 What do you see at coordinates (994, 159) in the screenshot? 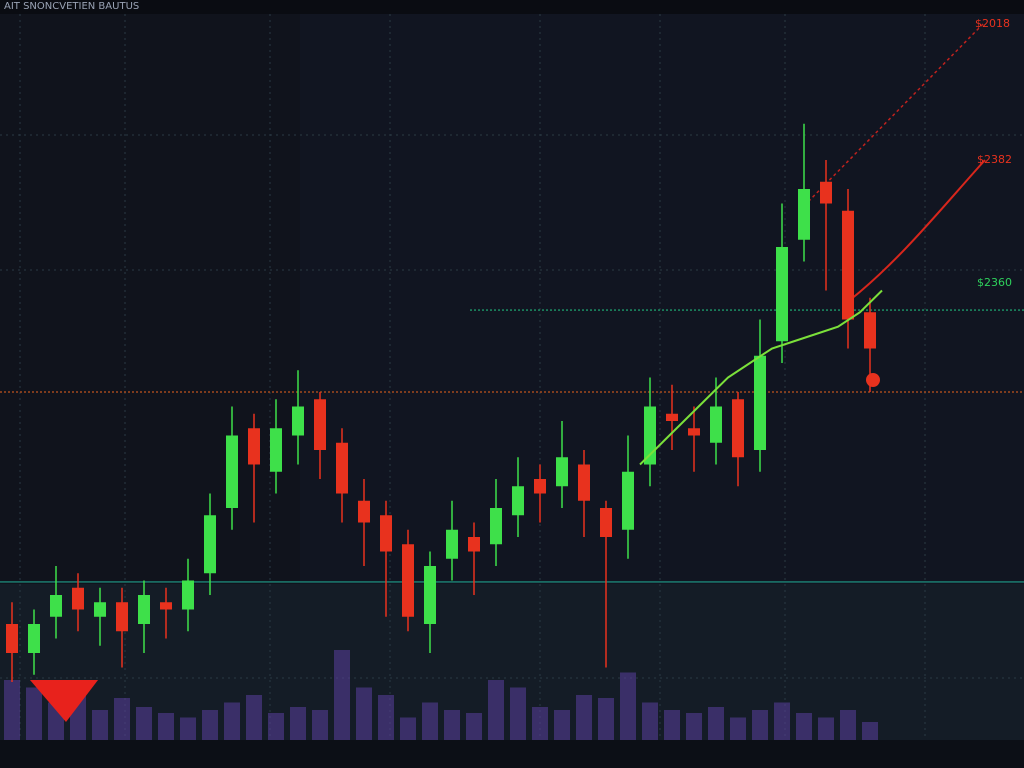
I see `price-label: $2382` at bounding box center [994, 159].